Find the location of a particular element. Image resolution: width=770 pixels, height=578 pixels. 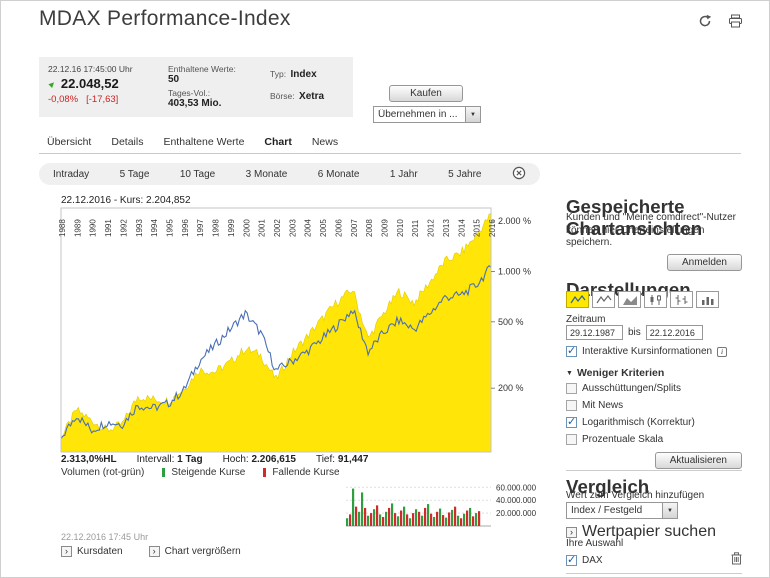

tab-uebersicht: Übersicht is located at coordinates (69, 142).